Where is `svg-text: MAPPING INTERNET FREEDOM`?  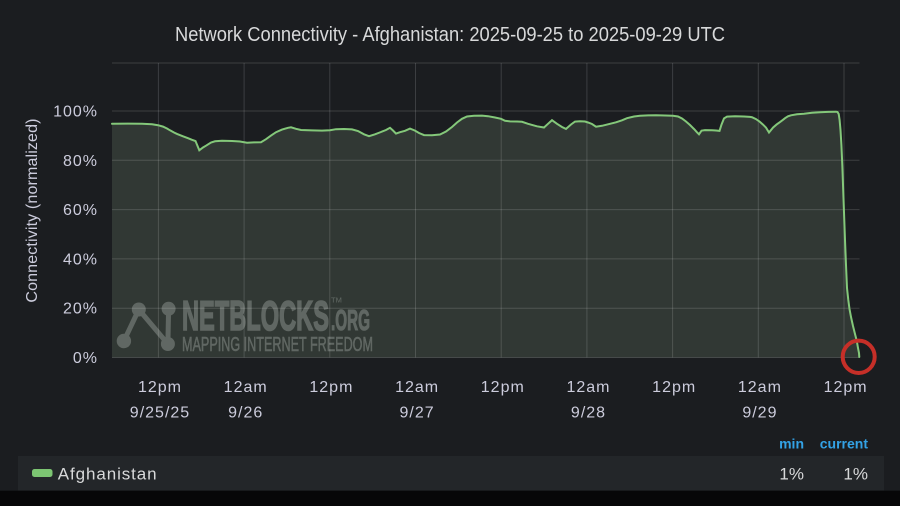
svg-text: MAPPING INTERNET FREEDOM is located at coordinates (277, 345).